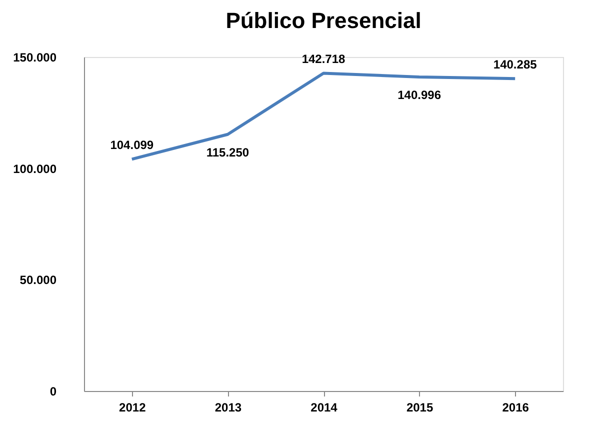 The height and width of the screenshot is (423, 593). What do you see at coordinates (132, 145) in the screenshot?
I see `data-label: 104.099` at bounding box center [132, 145].